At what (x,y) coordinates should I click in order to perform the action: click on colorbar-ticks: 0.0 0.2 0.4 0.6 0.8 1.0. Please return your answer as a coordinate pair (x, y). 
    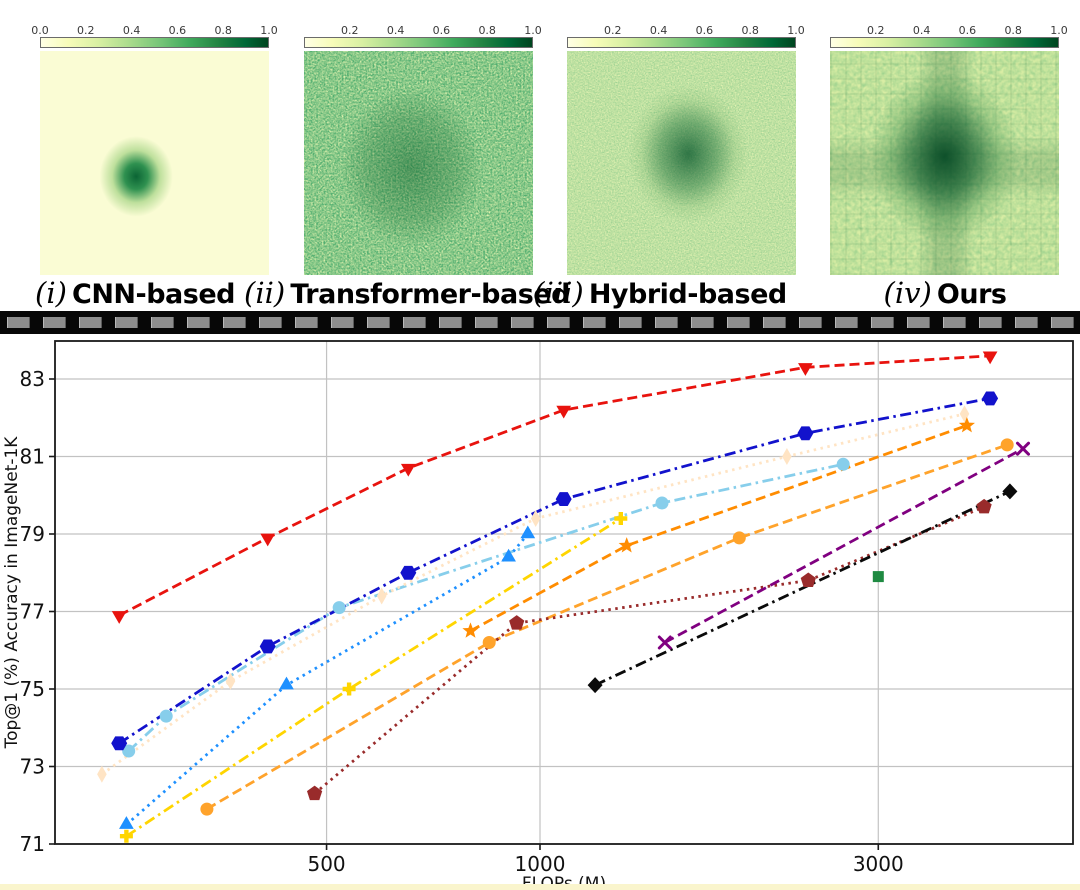
    Looking at the image, I should click on (154, 30).